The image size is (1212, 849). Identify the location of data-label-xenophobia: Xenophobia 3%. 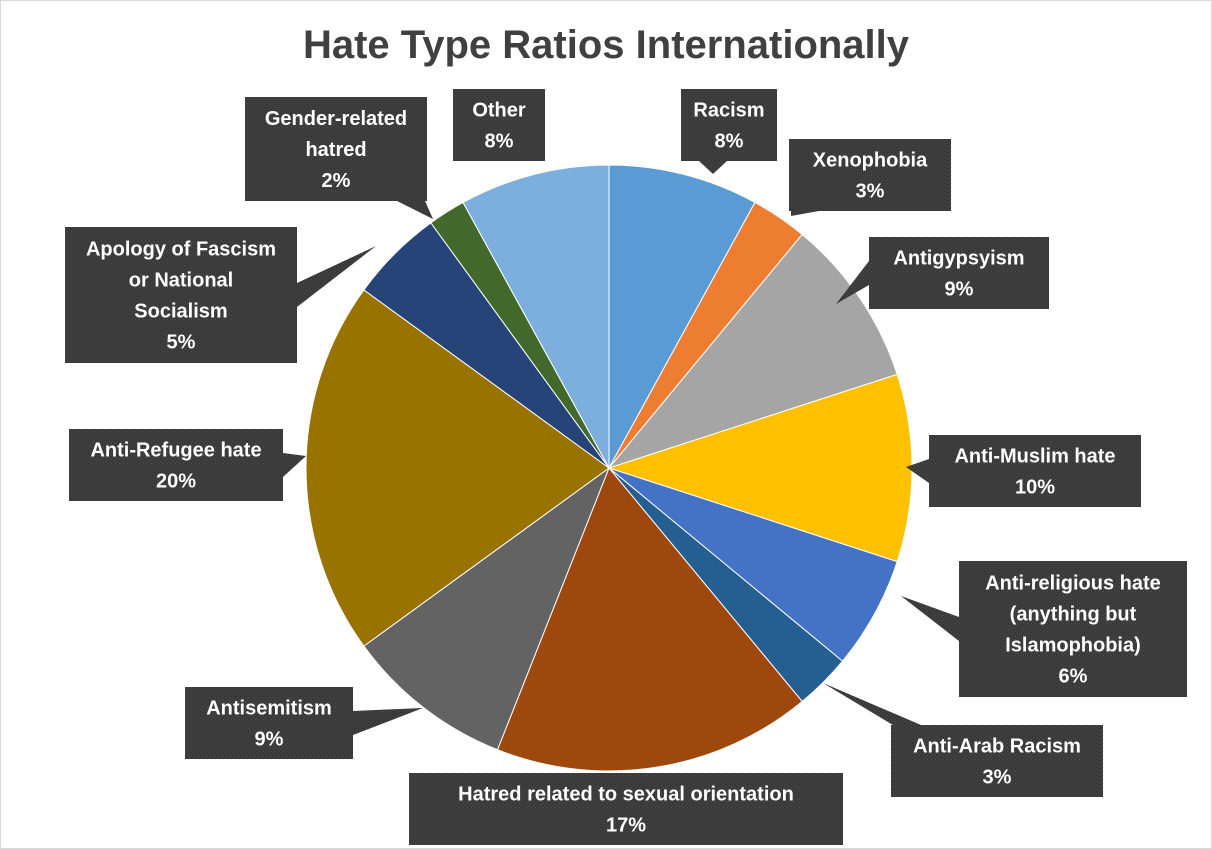
(870, 177).